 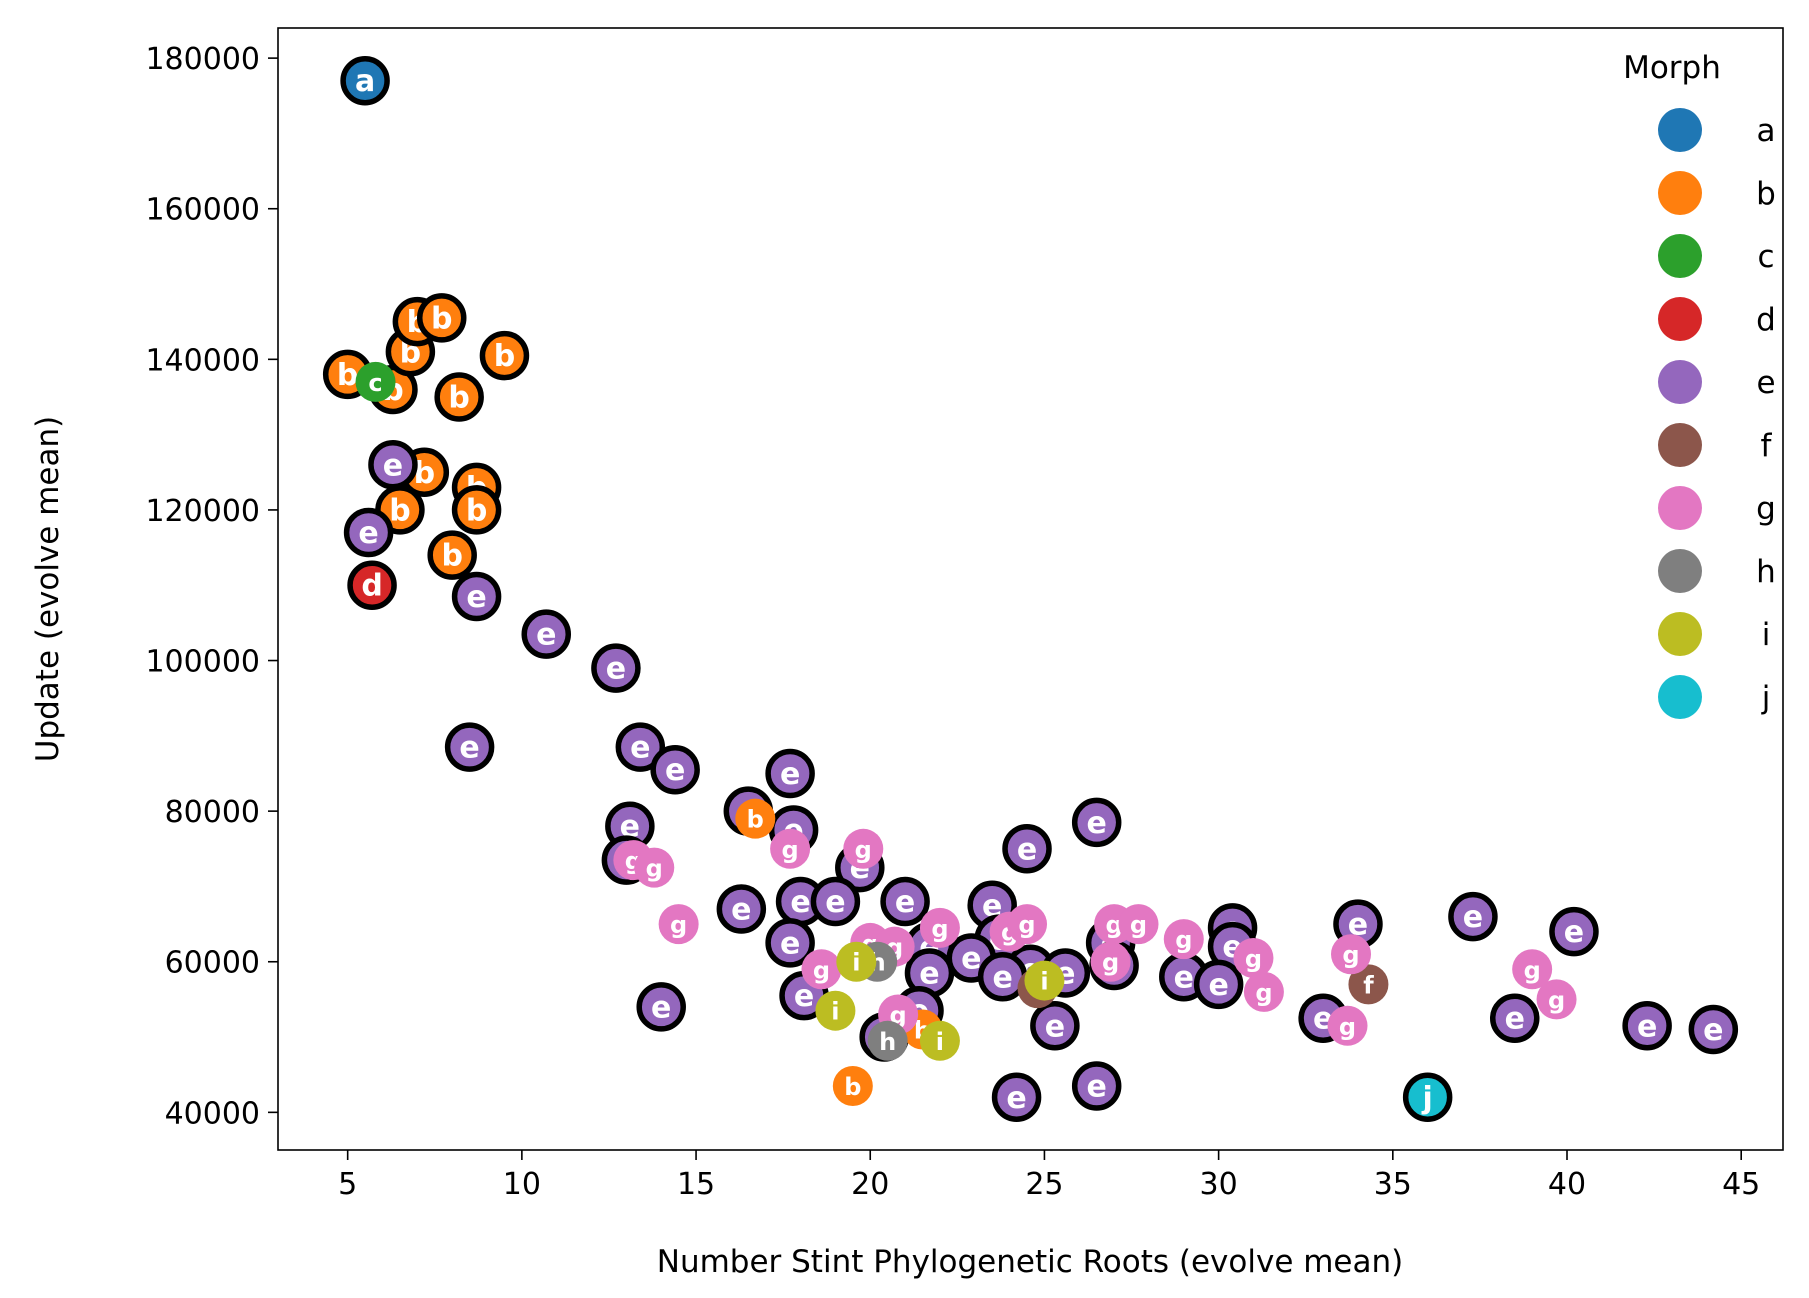 I want to click on x-tick-label: 15, so click(x=696, y=1184).